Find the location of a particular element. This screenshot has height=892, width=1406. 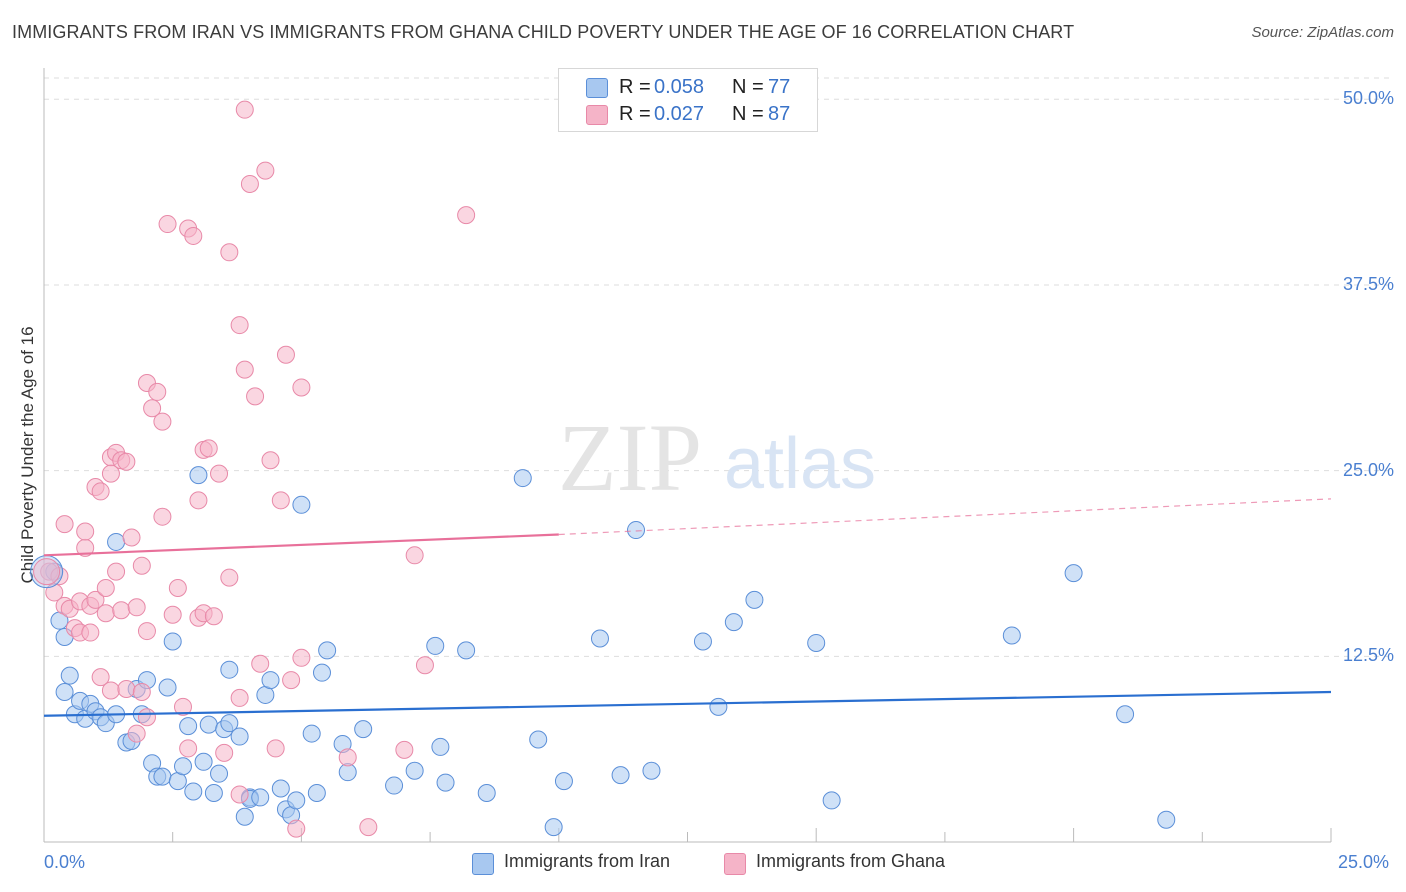

ghana-swatch is located at coordinates (597, 115).